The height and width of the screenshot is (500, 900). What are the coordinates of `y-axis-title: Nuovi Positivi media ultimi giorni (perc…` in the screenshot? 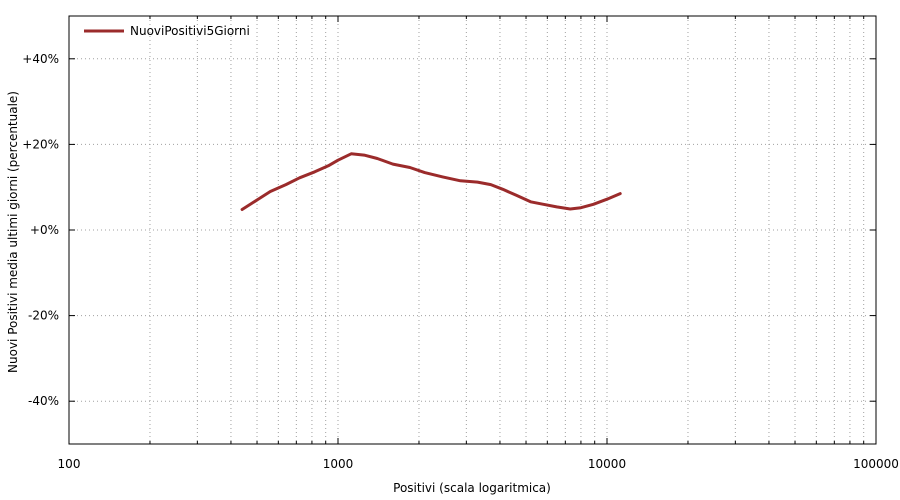 It's located at (13, 232).